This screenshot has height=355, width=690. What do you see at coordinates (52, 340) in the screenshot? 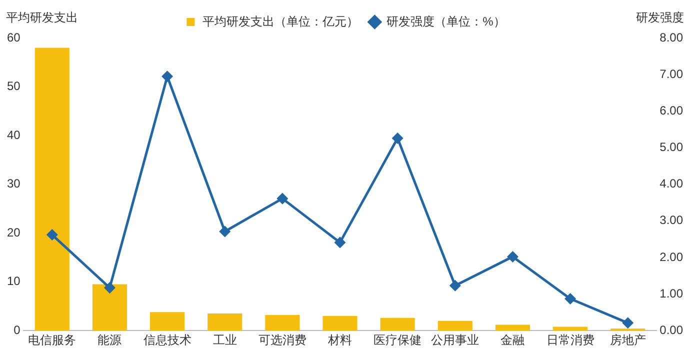
I see `x-tick-label: 电信服务` at bounding box center [52, 340].